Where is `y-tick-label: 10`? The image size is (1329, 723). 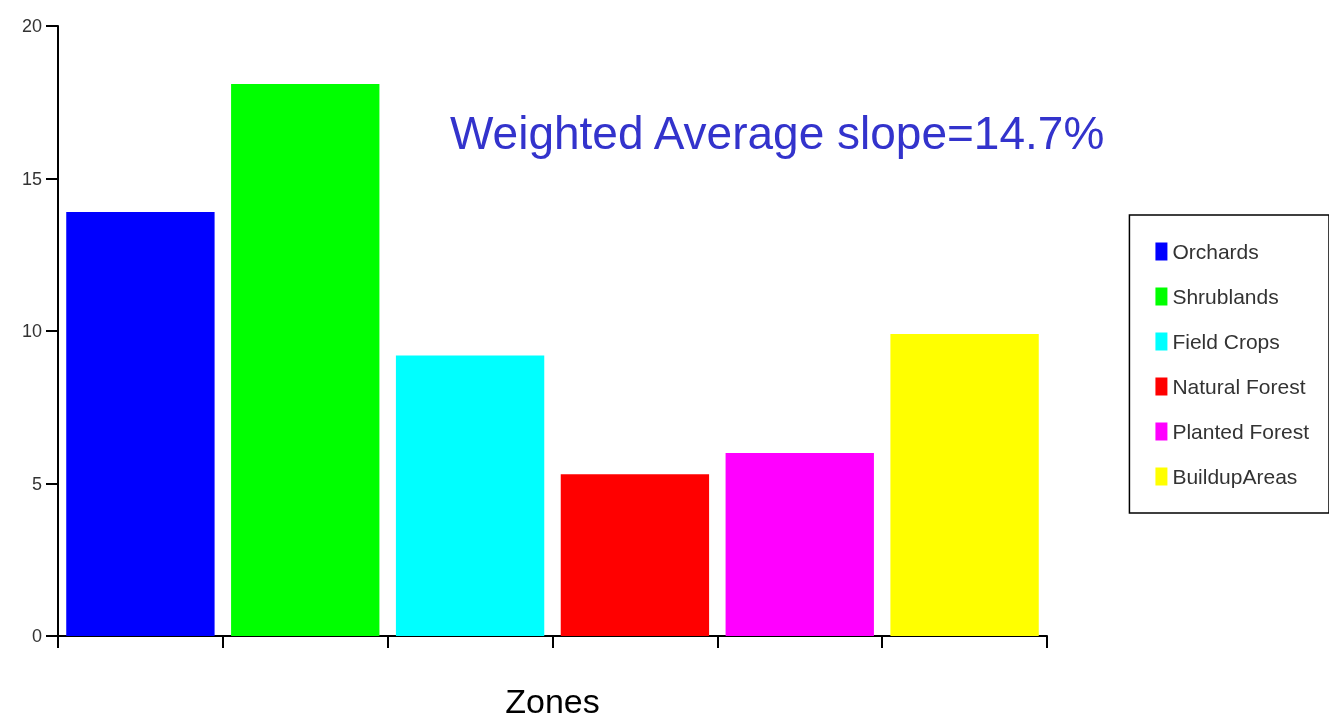
y-tick-label: 10 is located at coordinates (31, 331).